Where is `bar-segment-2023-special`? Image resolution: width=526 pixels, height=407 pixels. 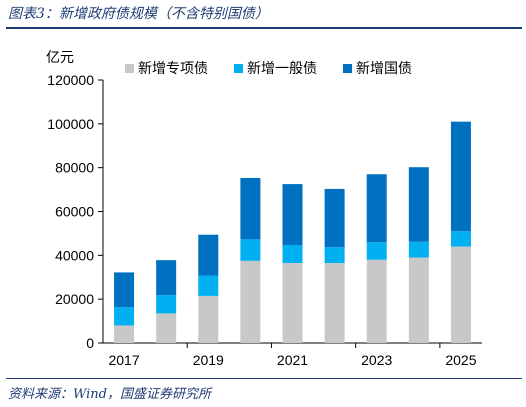 bar-segment-2023-special is located at coordinates (376, 301).